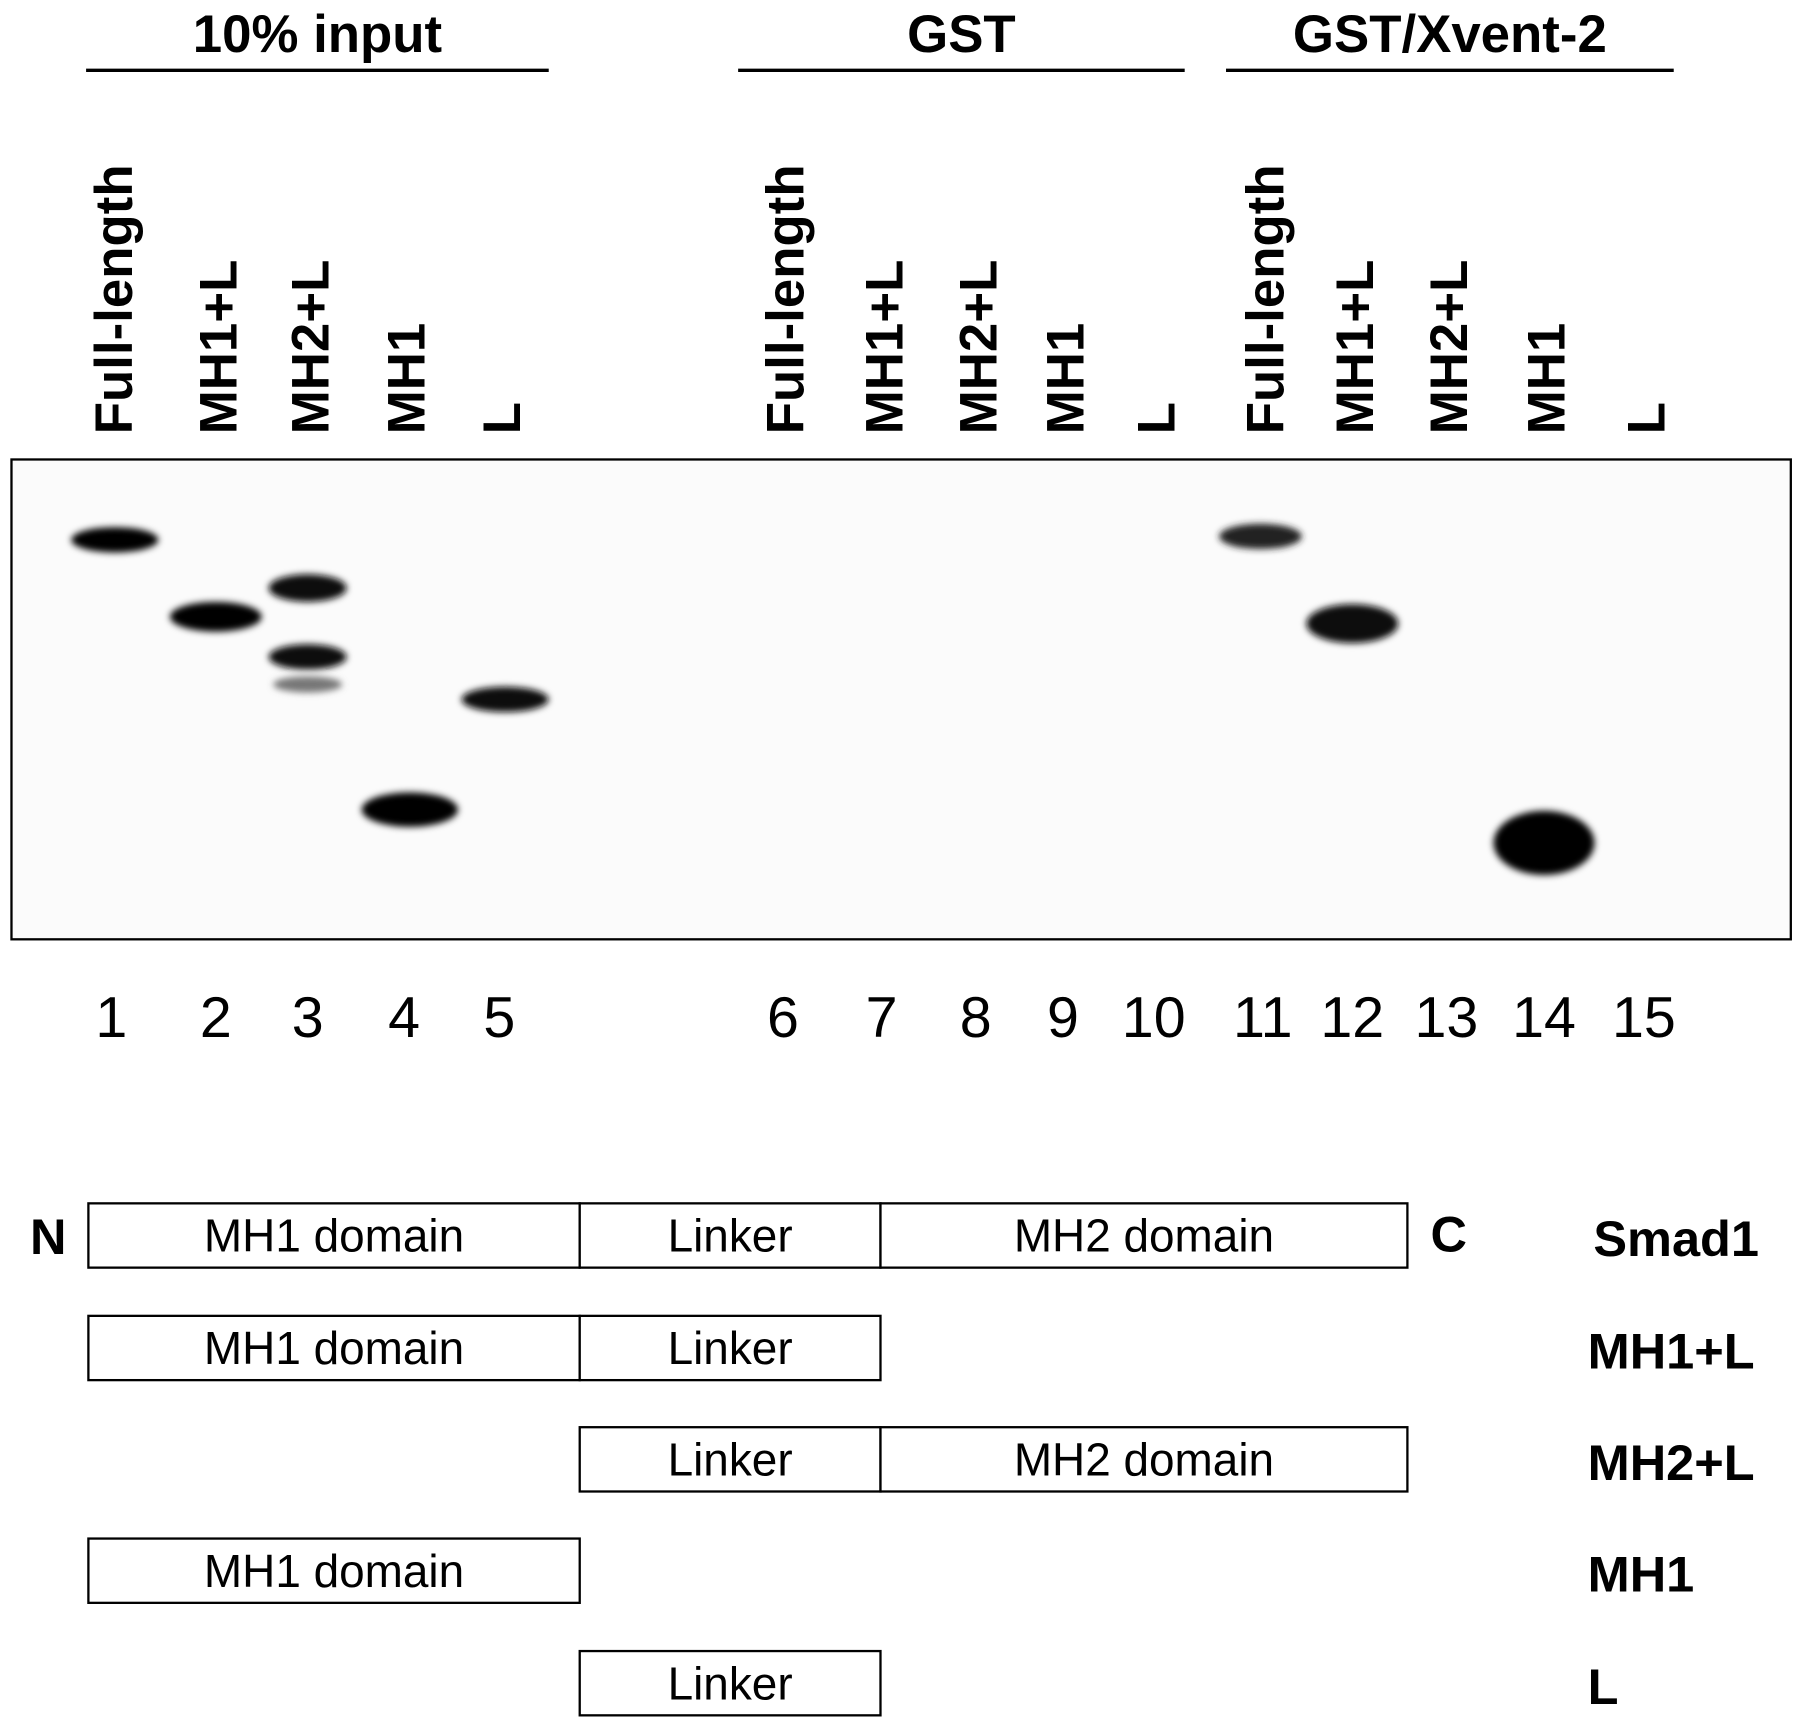 This screenshot has width=1800, height=1734. I want to click on construct-name: MH2+L, so click(1671, 1462).